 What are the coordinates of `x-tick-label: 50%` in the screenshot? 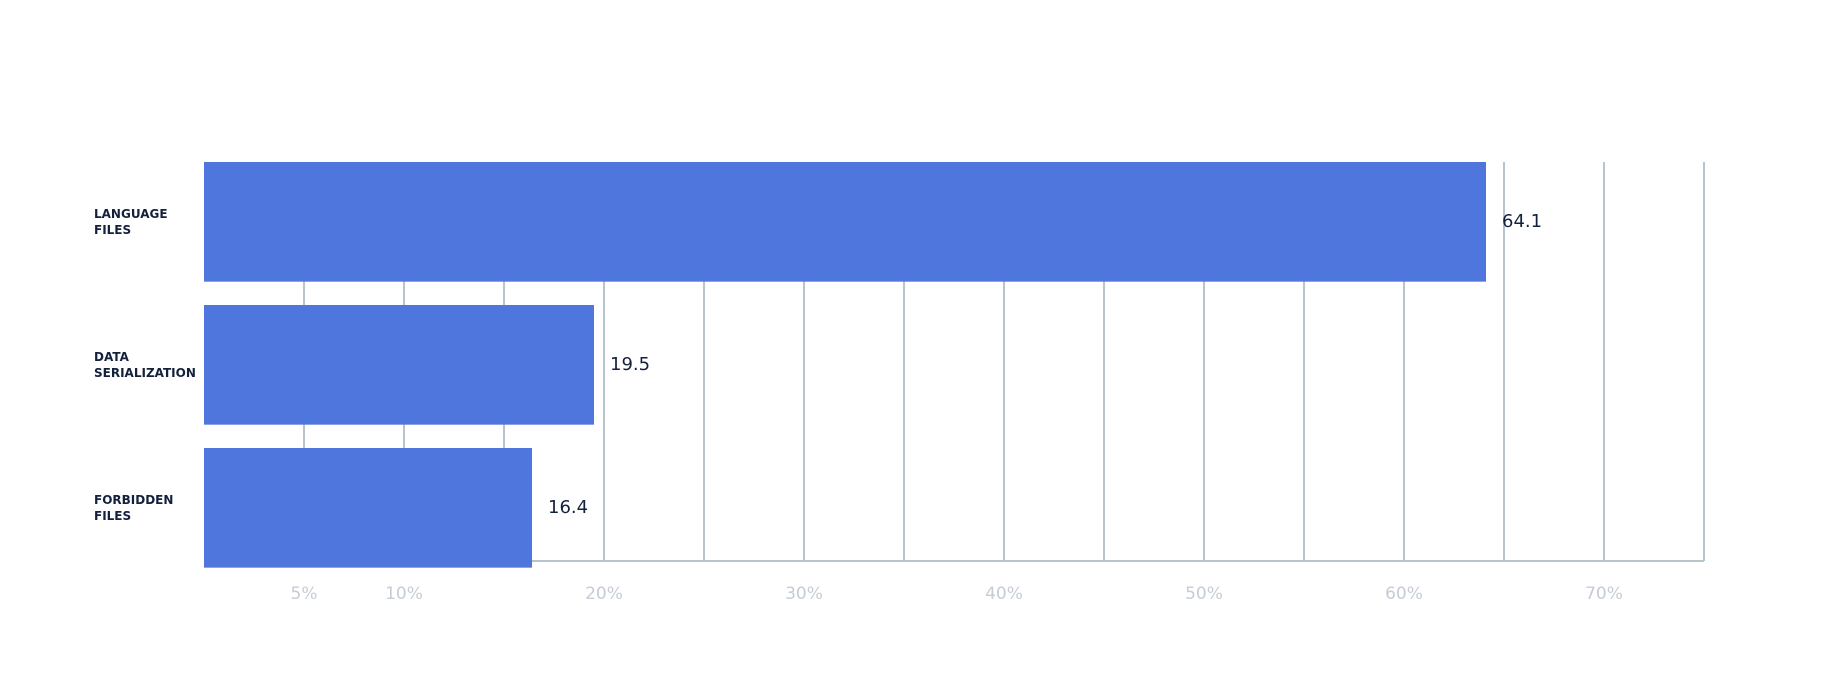 It's located at (1204, 594).